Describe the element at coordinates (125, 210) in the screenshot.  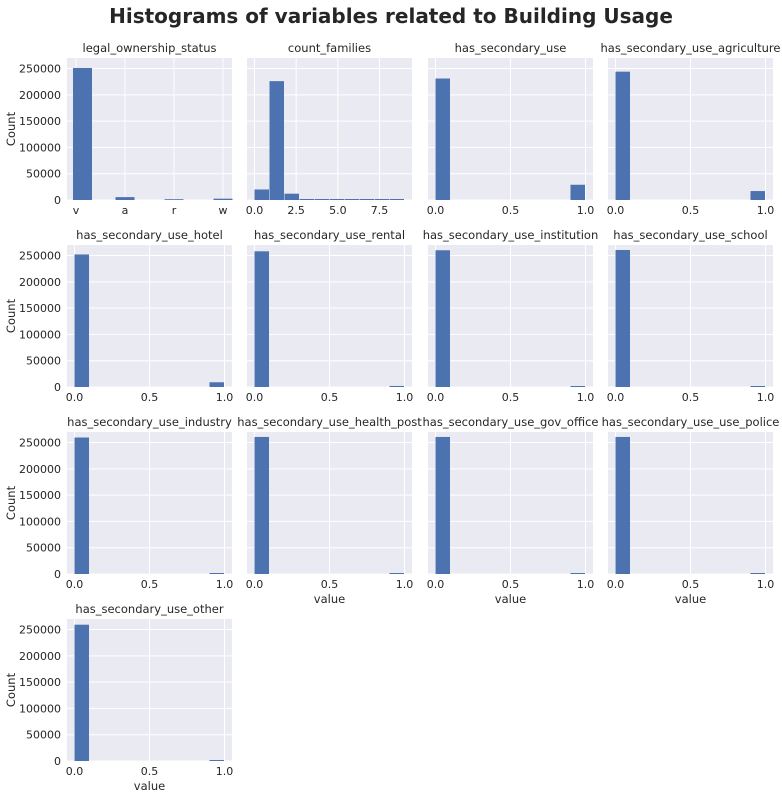
I see `x-tick-label: a` at that location.